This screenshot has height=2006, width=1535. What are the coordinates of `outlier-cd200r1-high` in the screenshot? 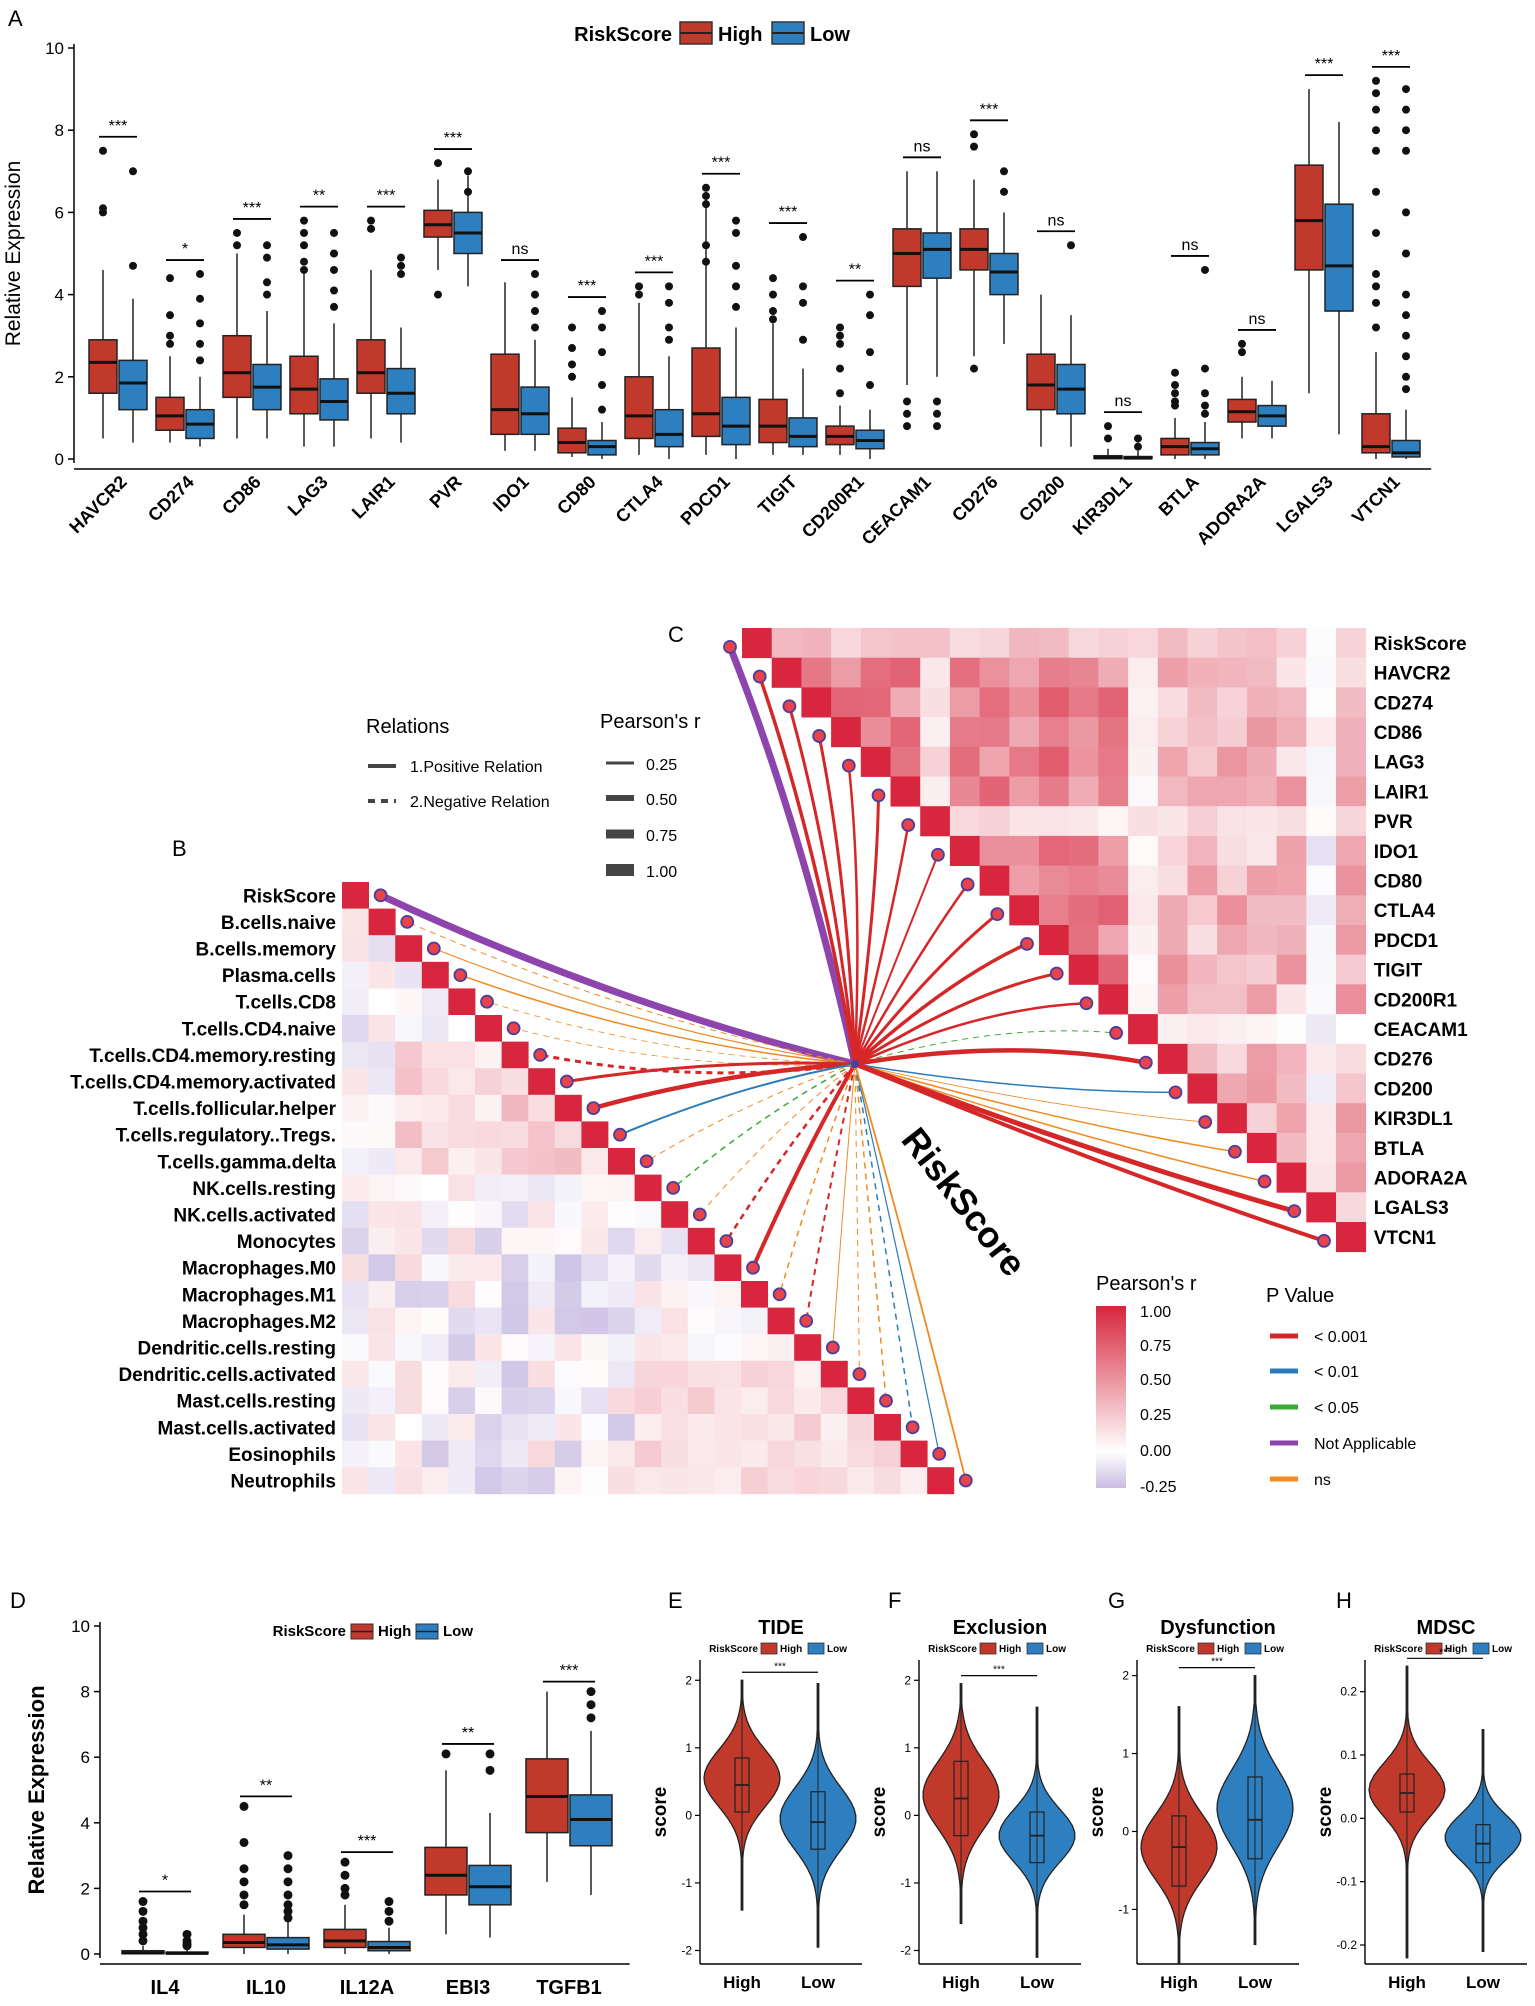 It's located at (840, 335).